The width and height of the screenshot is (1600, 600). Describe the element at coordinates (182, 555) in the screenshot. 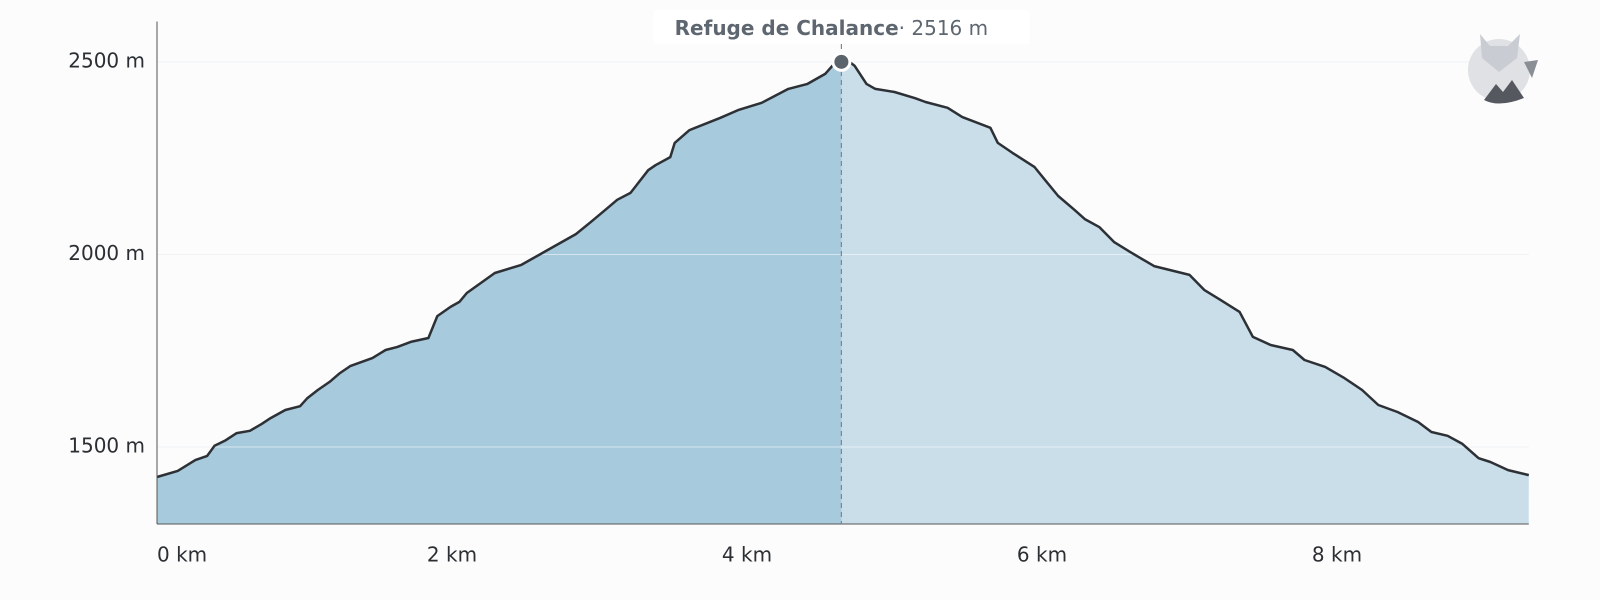

I see `x-tick-label: 0 km` at that location.